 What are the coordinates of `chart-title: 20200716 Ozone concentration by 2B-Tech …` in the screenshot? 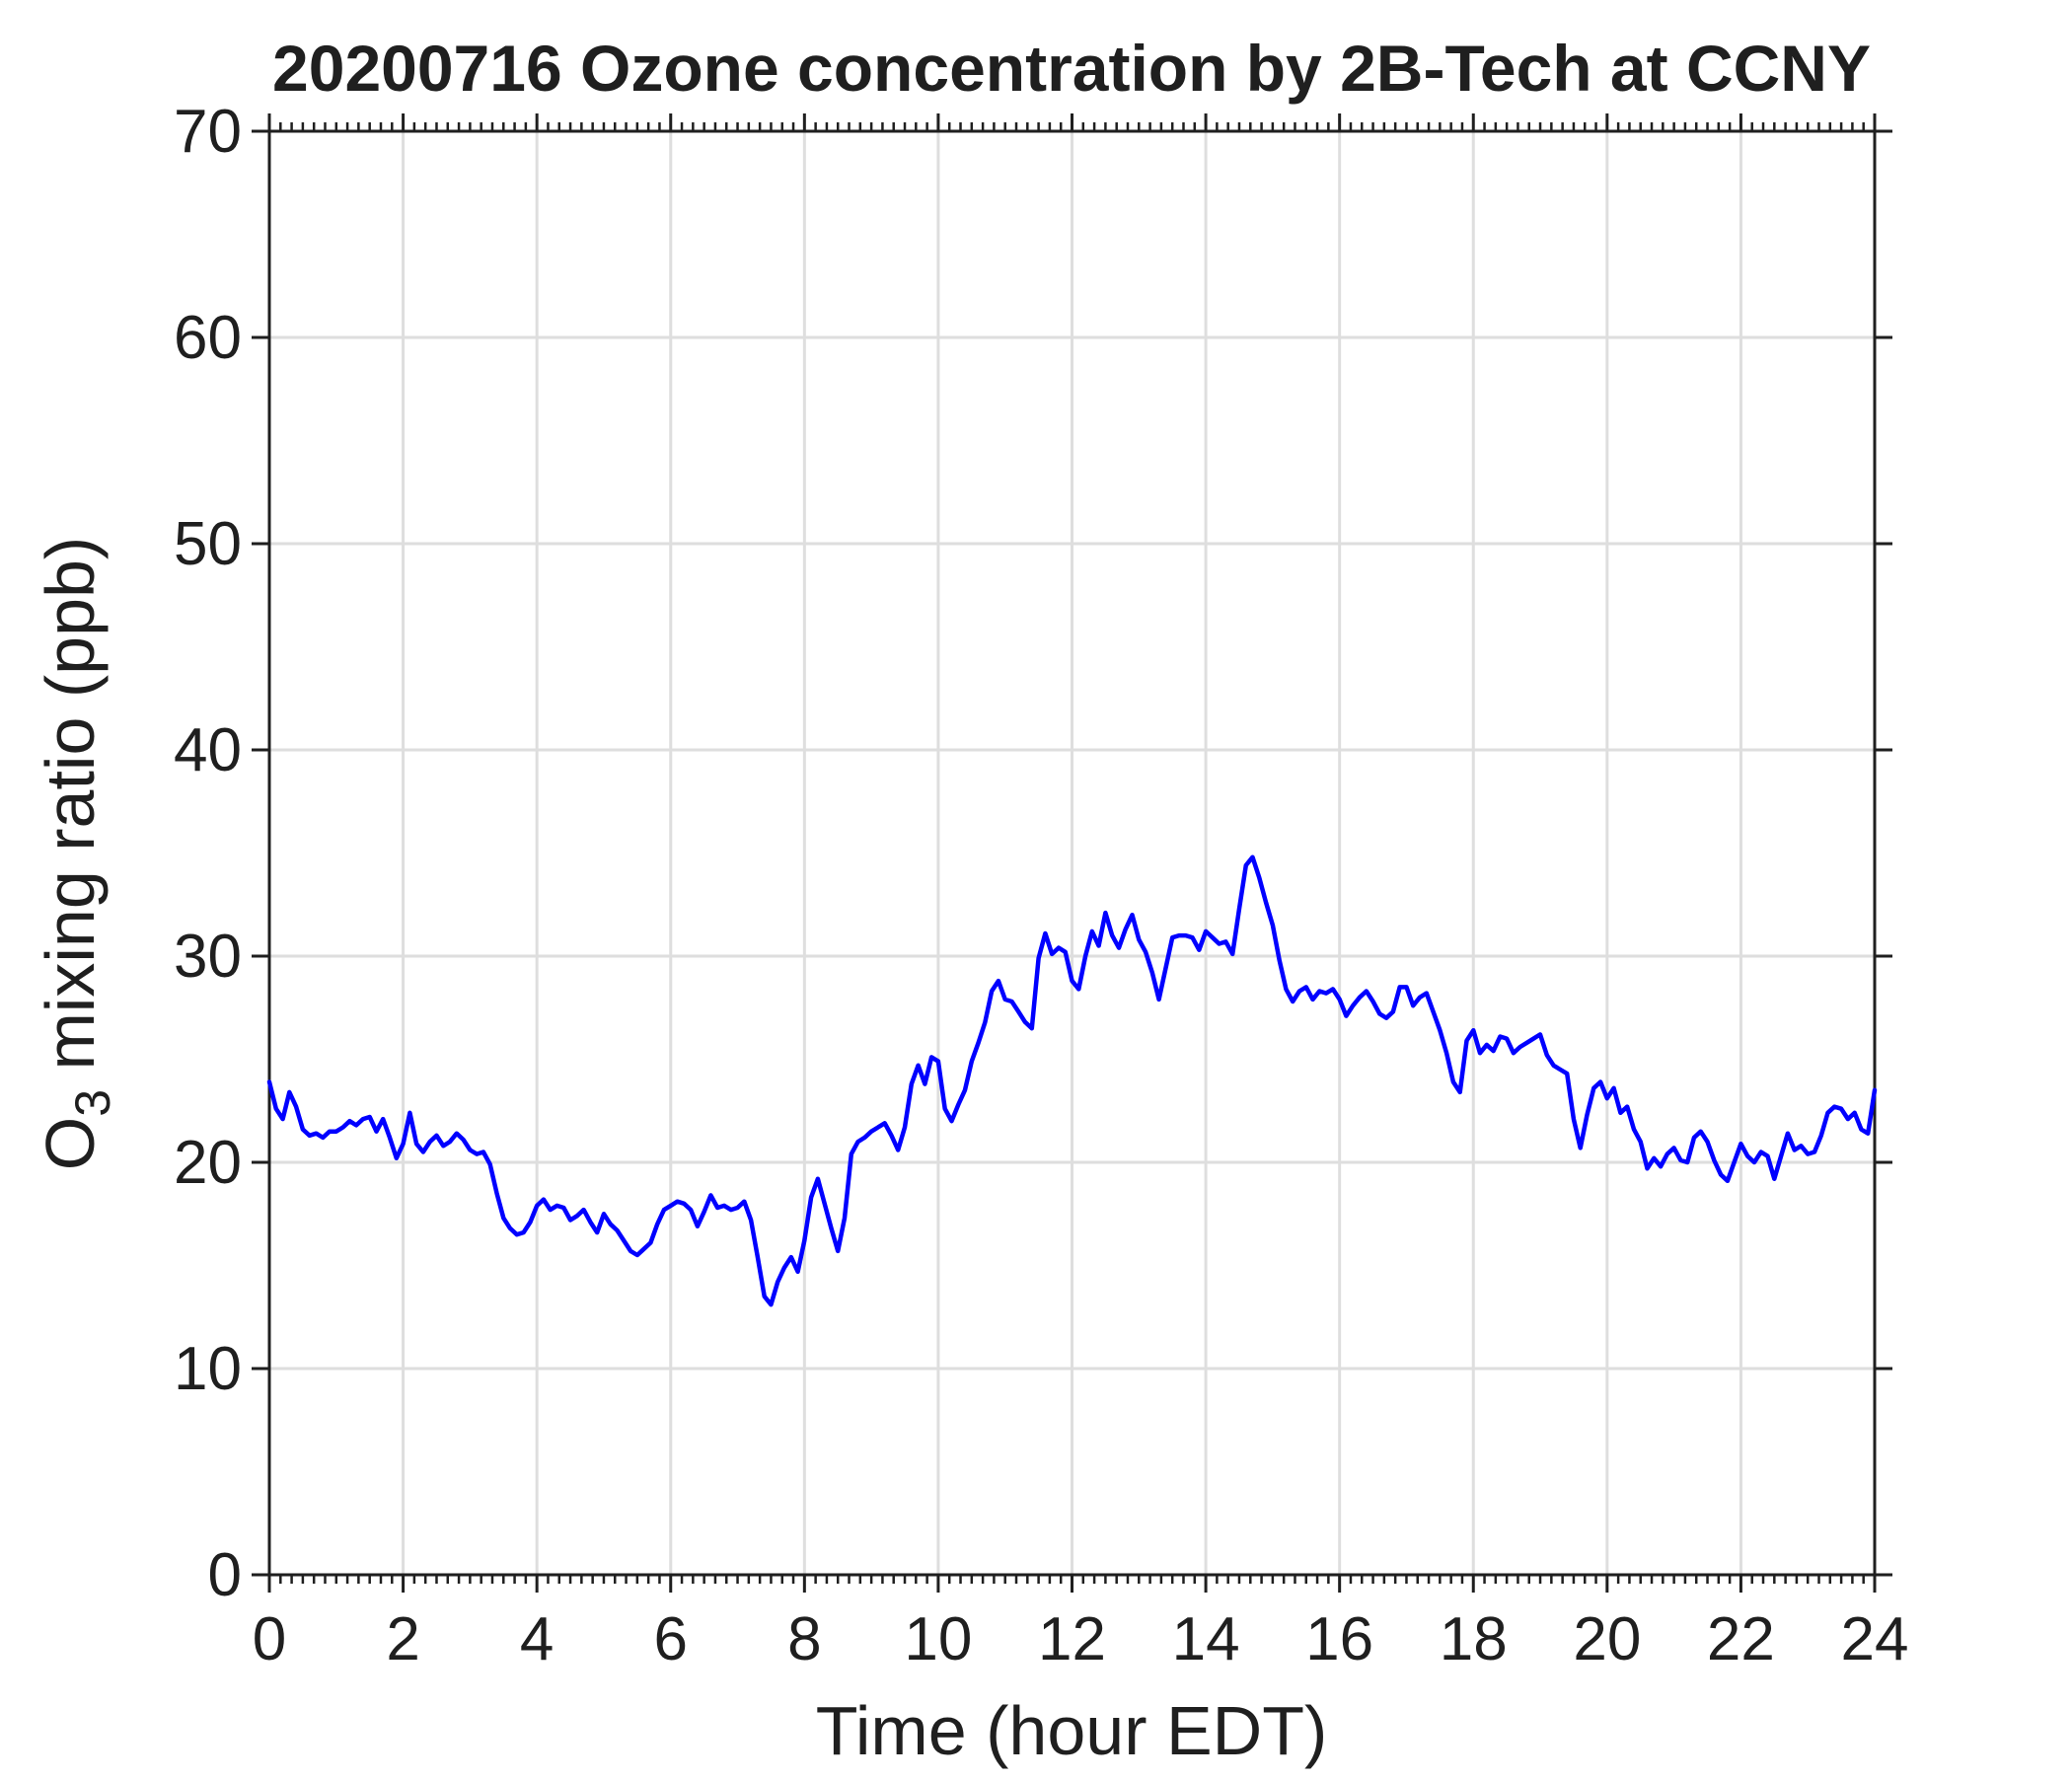 It's located at (1071, 68).